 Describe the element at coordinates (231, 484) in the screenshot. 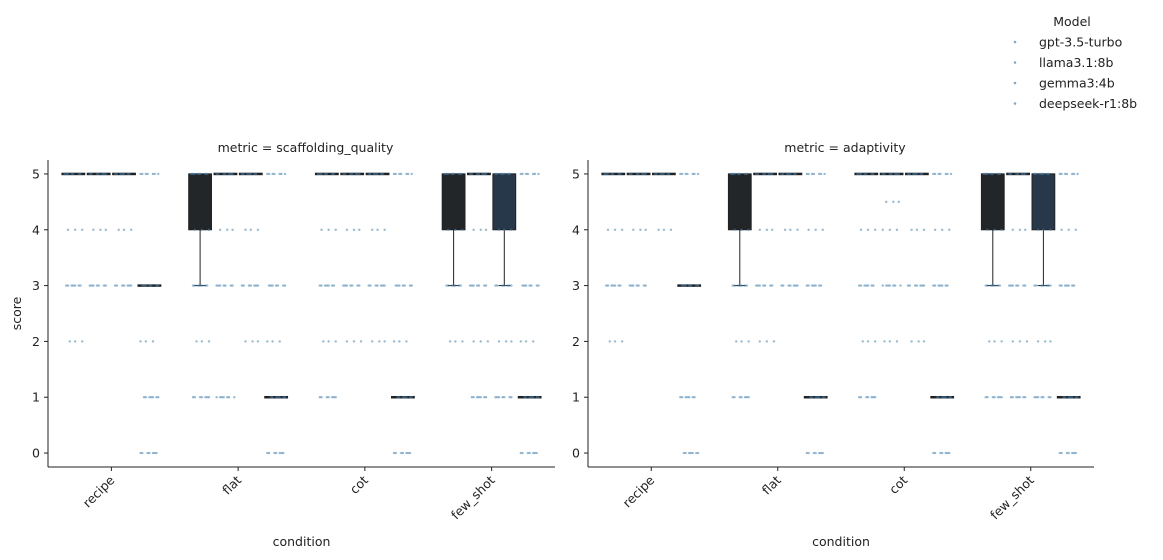

I see `x-tick-label: flat` at that location.